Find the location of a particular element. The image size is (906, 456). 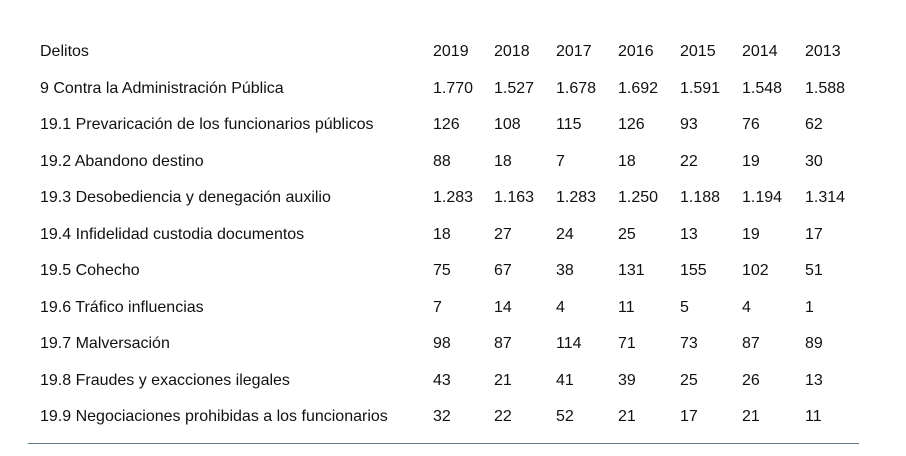

table-row: 19.2 Abandono destino 88 18 7 18 22 19 30 is located at coordinates (453, 162).